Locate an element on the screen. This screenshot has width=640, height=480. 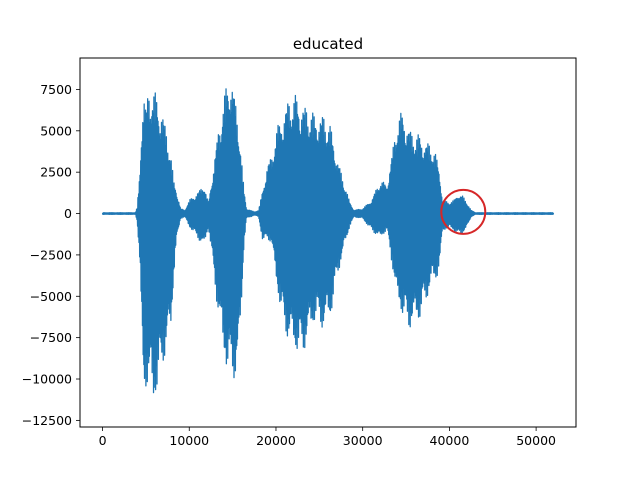
y-tick-label: 0 is located at coordinates (68, 213).